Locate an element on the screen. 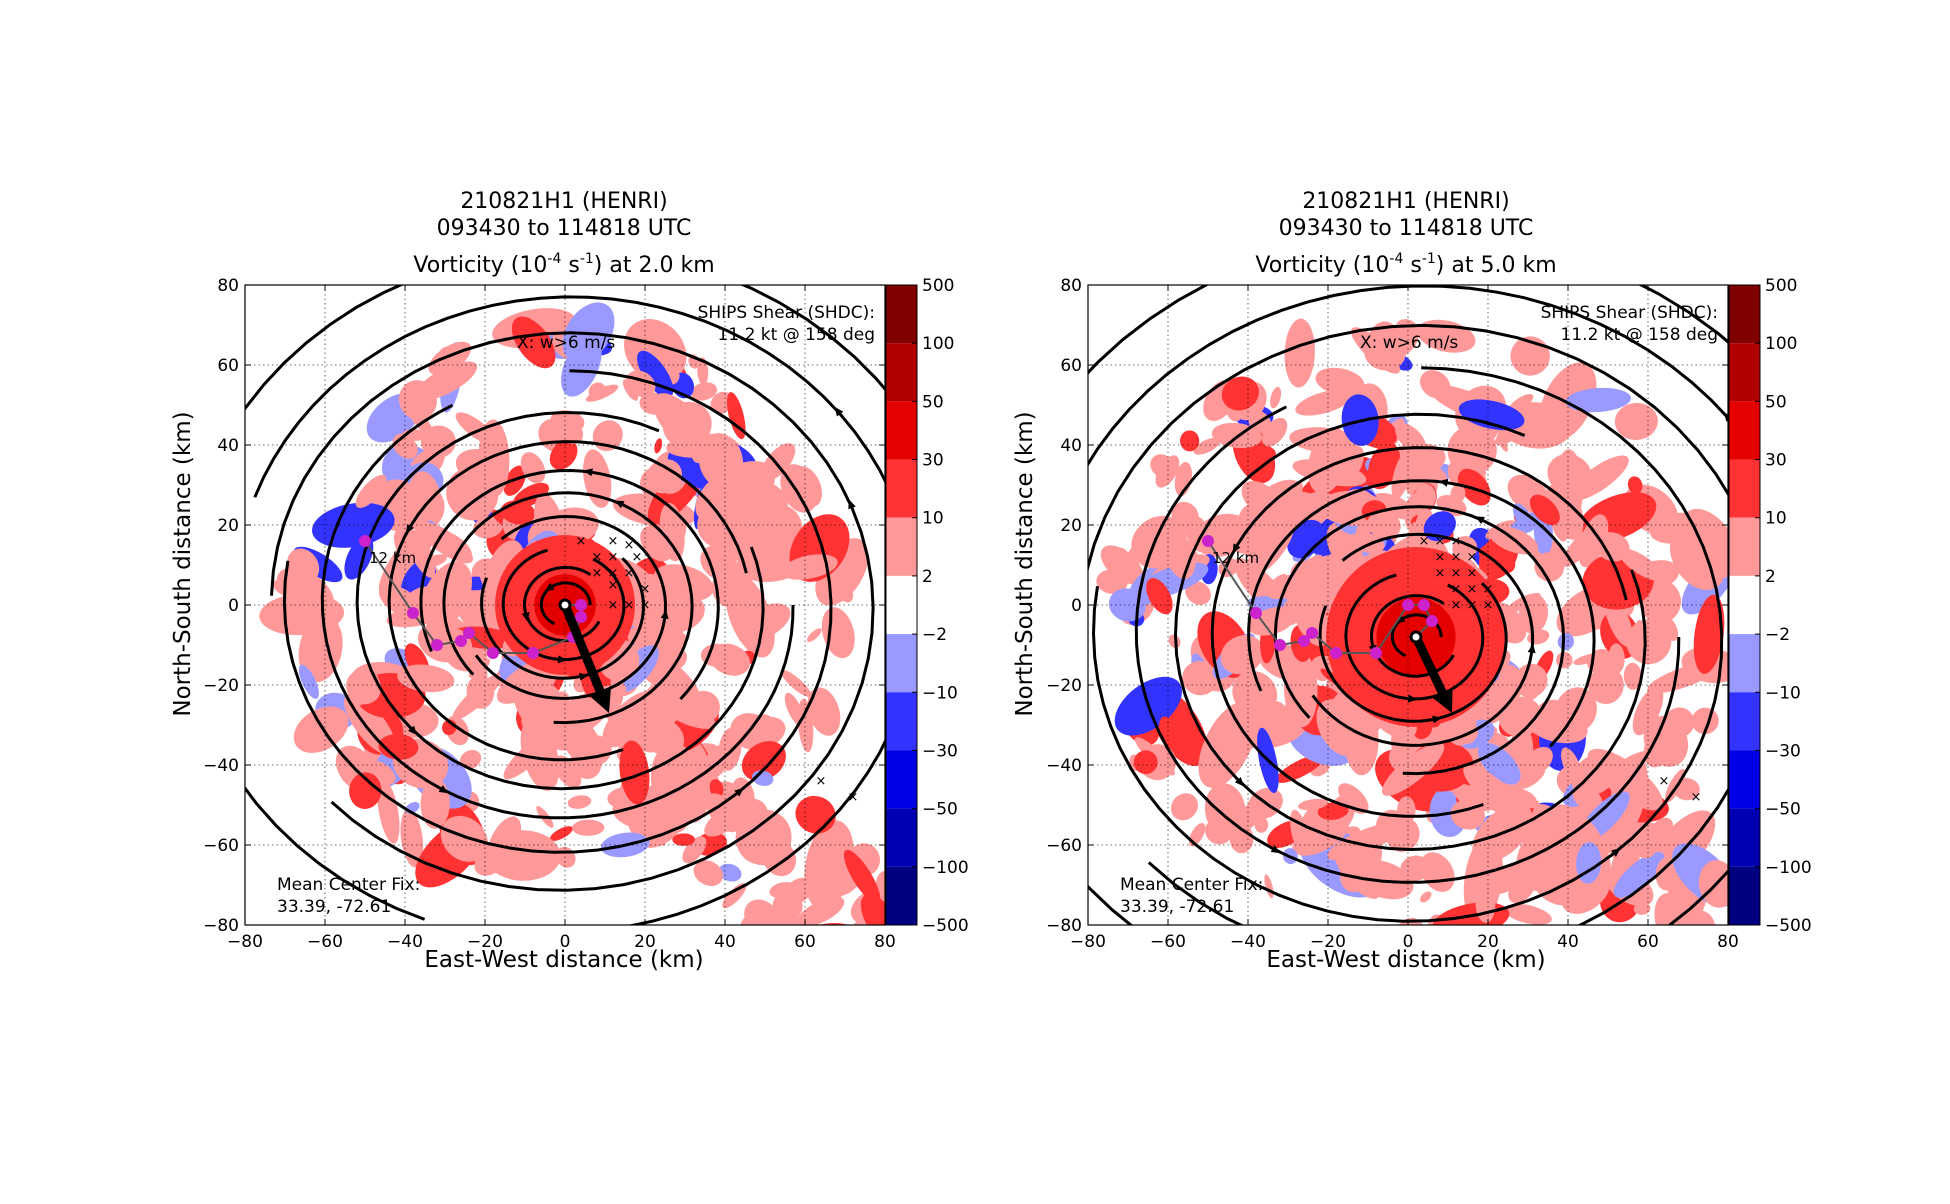 The width and height of the screenshot is (1950, 1204). panel-1-x-axis-label: East-West distance (km) is located at coordinates (563, 960).